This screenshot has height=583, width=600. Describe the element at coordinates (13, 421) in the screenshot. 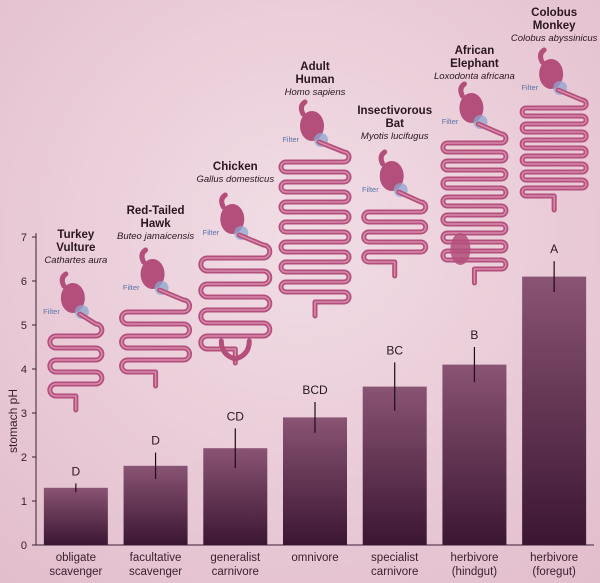

I see `y-axis-title: stomach pH` at that location.